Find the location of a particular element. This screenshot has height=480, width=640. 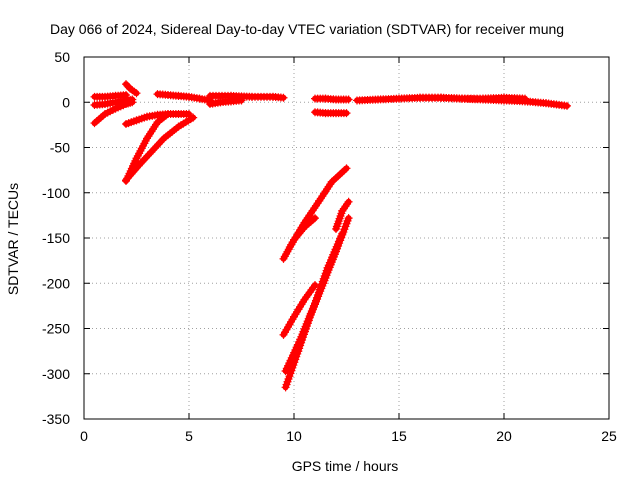

x-tick-label: 15 is located at coordinates (399, 436).